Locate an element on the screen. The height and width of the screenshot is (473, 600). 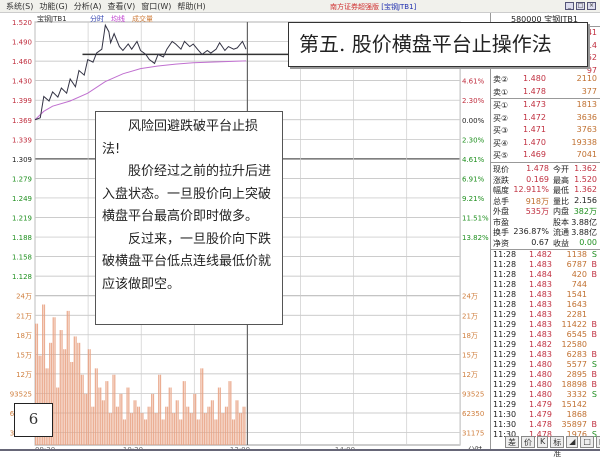
toolbar-button: ◢ is located at coordinates (572, 442).